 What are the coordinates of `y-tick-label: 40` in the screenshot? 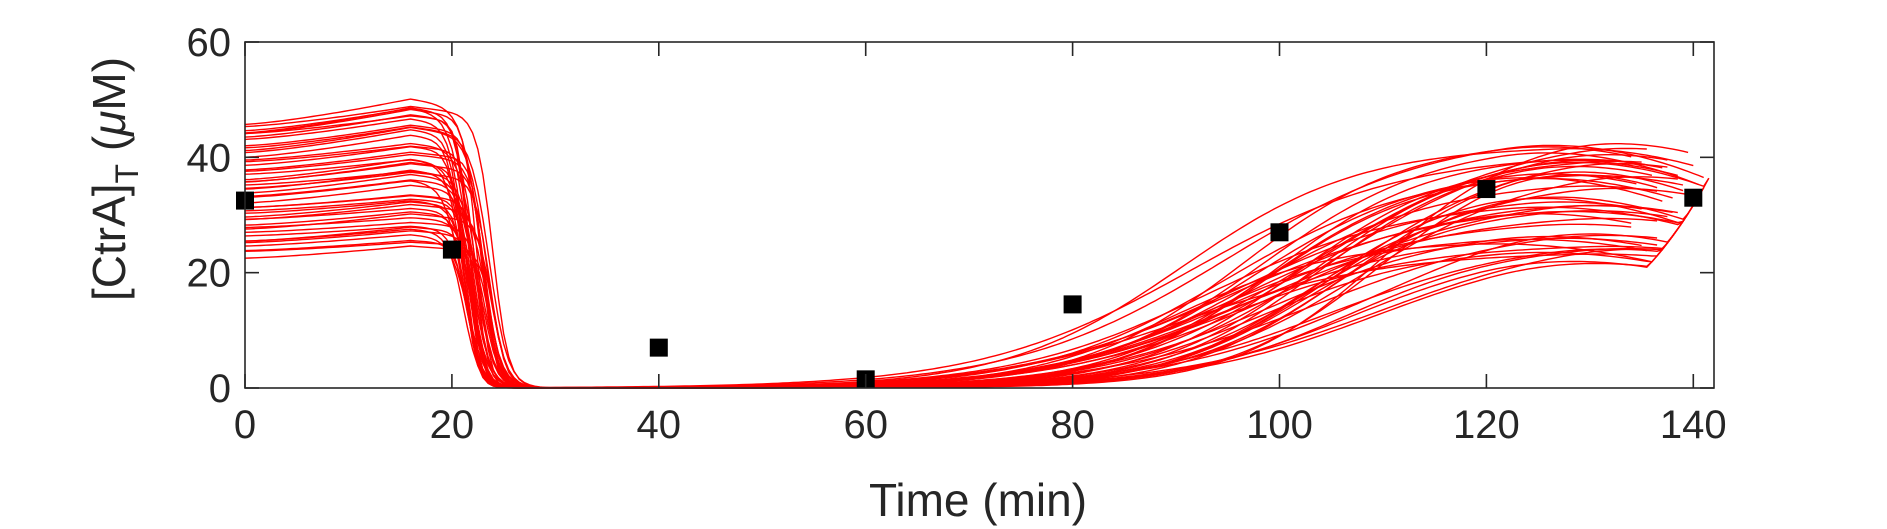 It's located at (209, 158).